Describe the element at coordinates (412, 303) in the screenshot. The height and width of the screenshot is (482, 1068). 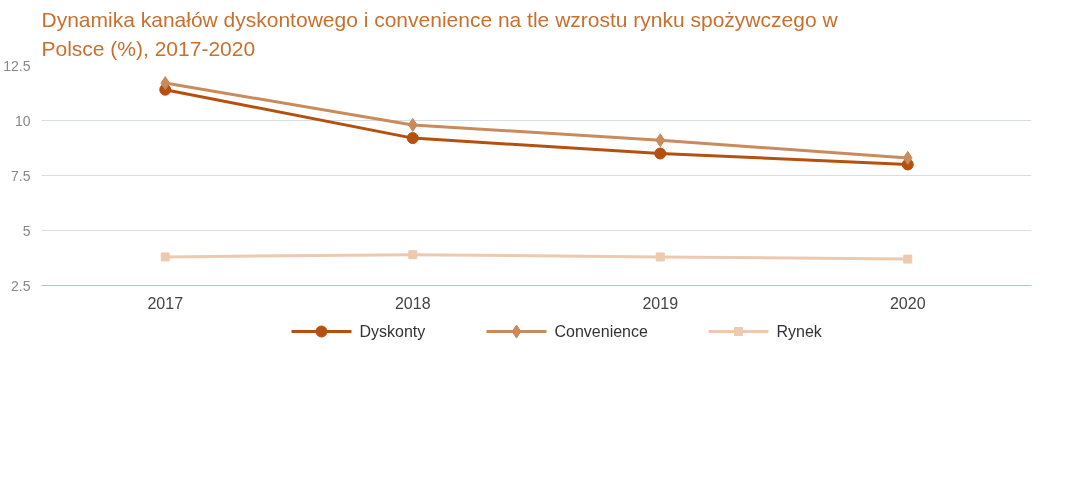
I see `x-tick-label: 2018` at that location.